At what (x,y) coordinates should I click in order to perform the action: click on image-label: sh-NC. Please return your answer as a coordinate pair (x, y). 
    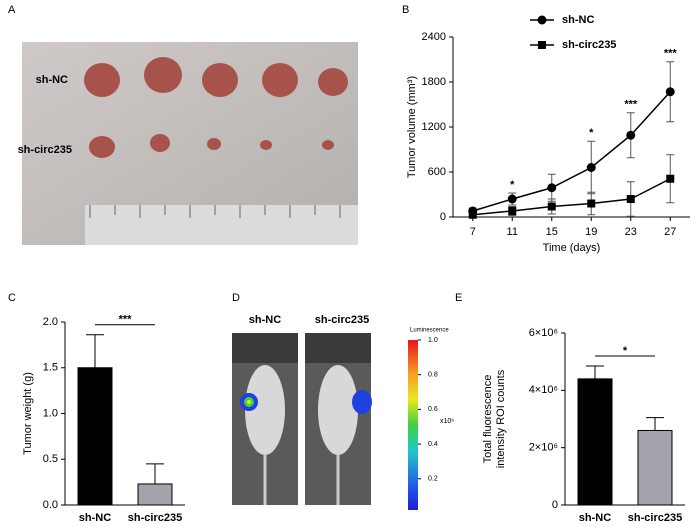
    Looking at the image, I should click on (265, 320).